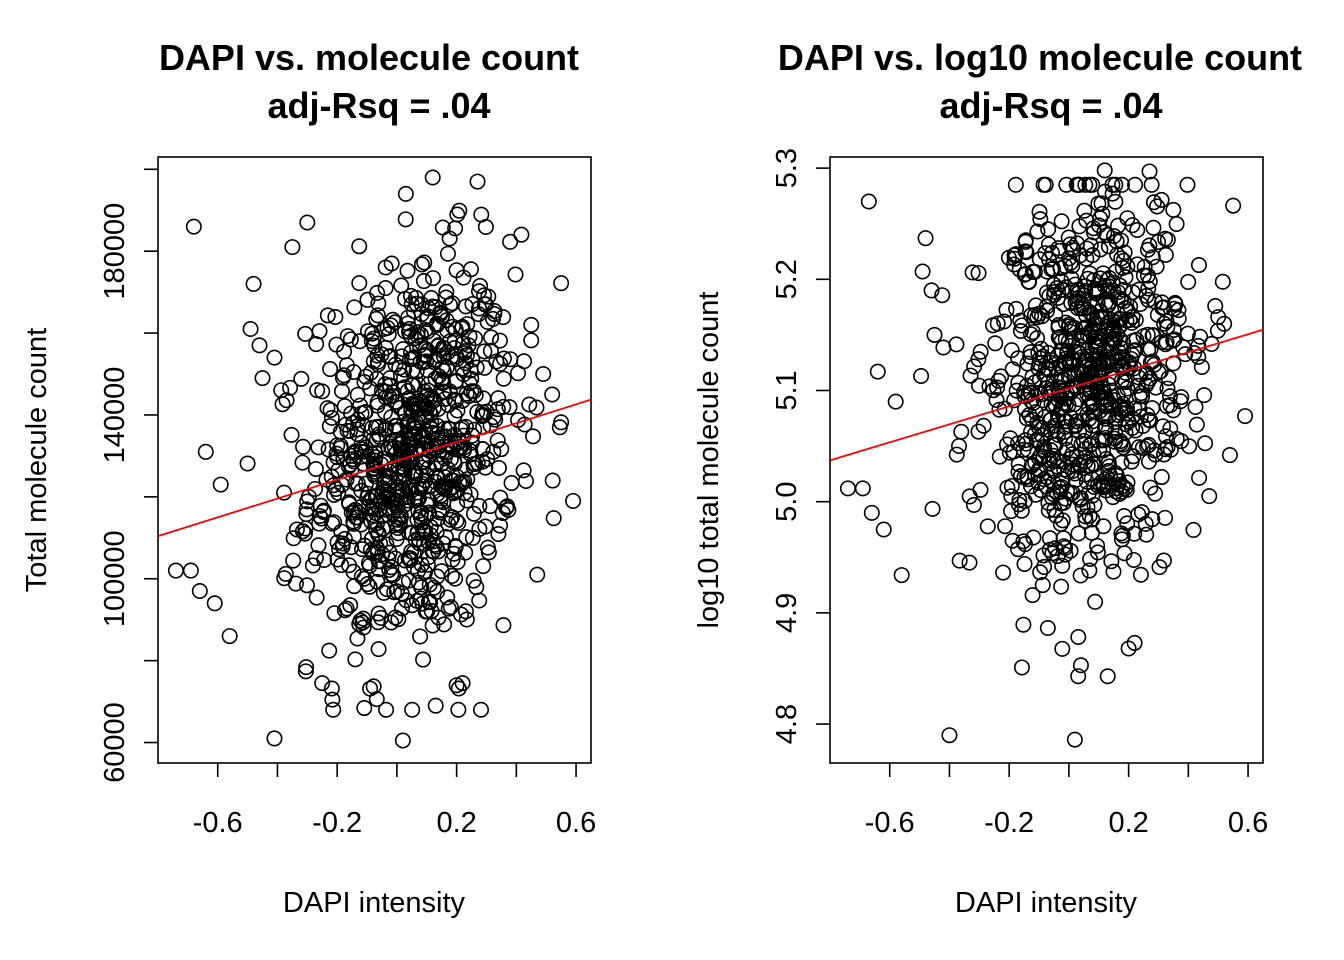 This screenshot has height=960, width=1344. Describe the element at coordinates (37, 460) in the screenshot. I see `y-axis-label-left: Total molecule count` at that location.